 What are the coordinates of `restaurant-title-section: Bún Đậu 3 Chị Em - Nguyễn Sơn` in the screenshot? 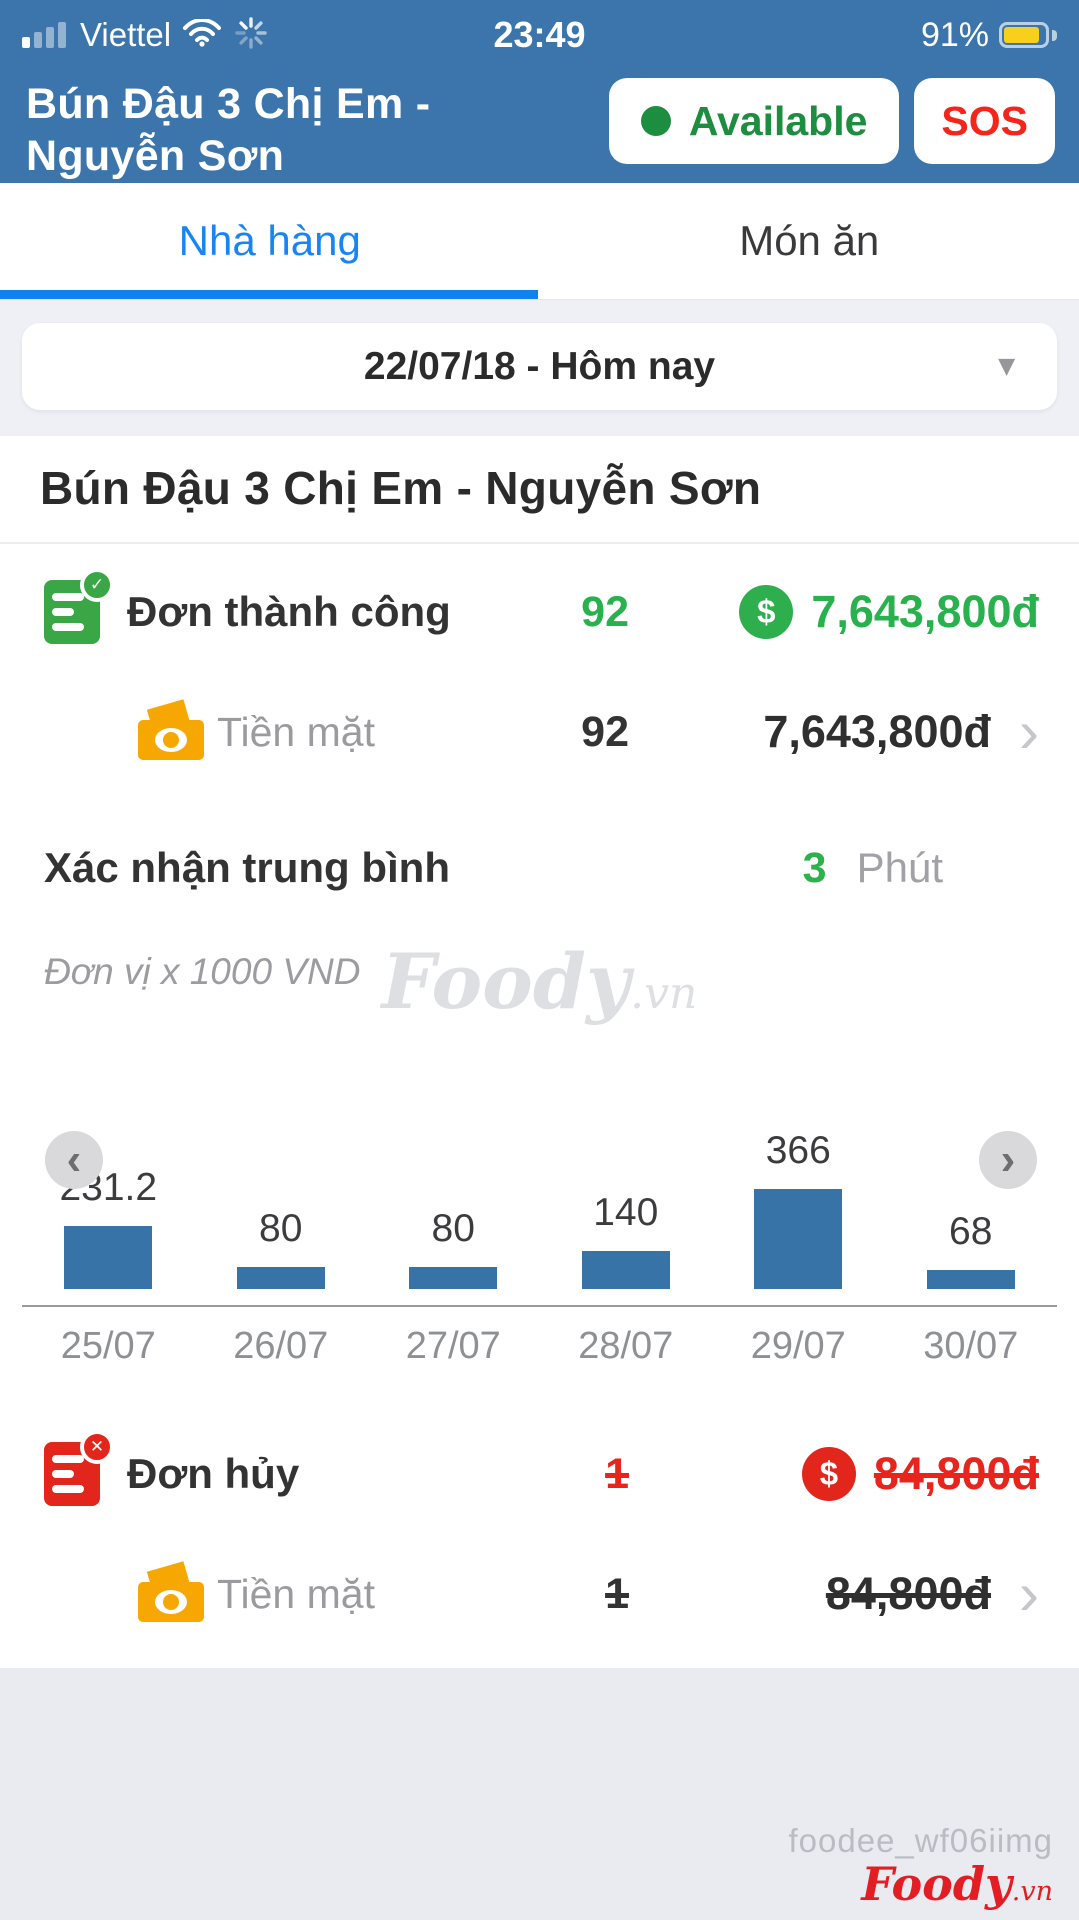 It's located at (539, 490).